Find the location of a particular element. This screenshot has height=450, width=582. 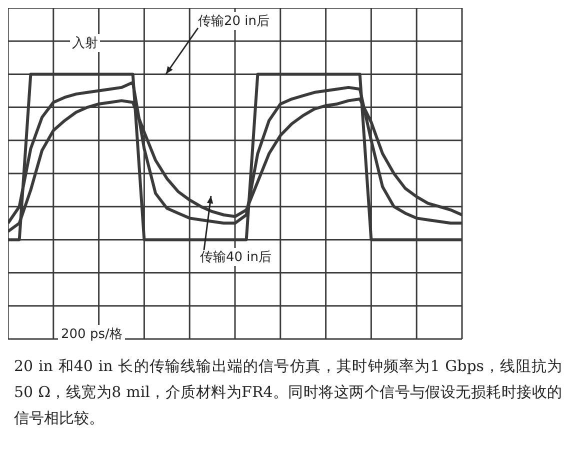

text: 传输20 in后 is located at coordinates (234, 21).